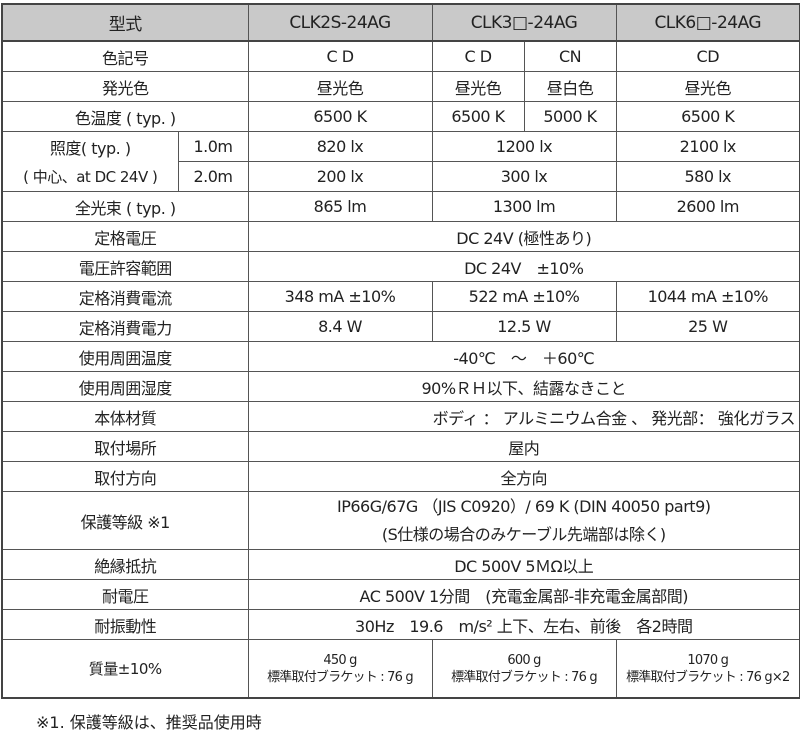  Describe the element at coordinates (125, 22) in the screenshot. I see `header-label: 型式` at that location.